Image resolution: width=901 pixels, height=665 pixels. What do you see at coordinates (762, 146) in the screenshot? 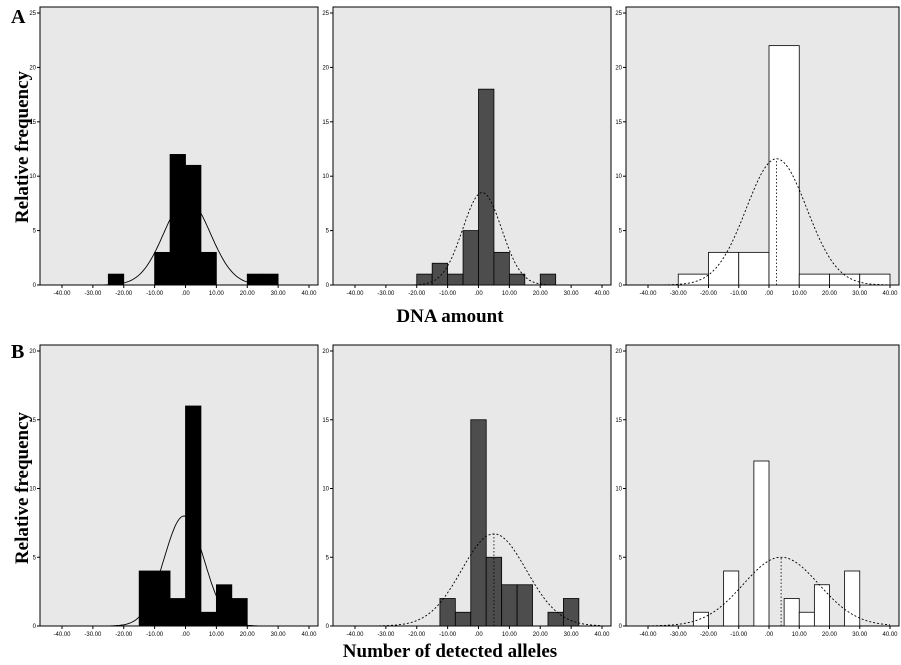
I see `plot-a3-frame` at bounding box center [762, 146].